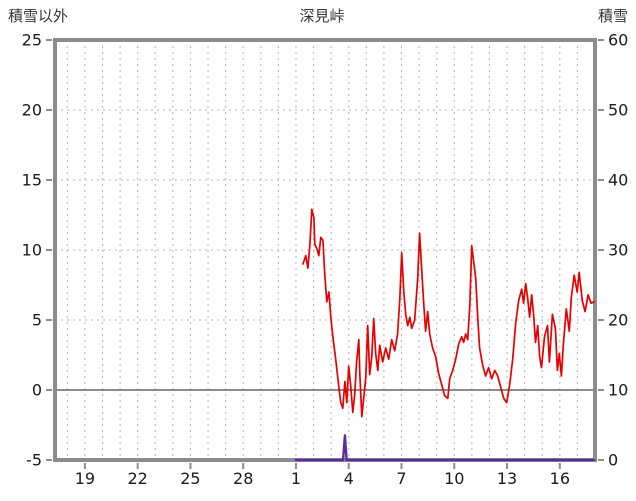 This screenshot has width=636, height=501. Describe the element at coordinates (618, 110) in the screenshot. I see `right-axis-tick-label: 50` at that location.